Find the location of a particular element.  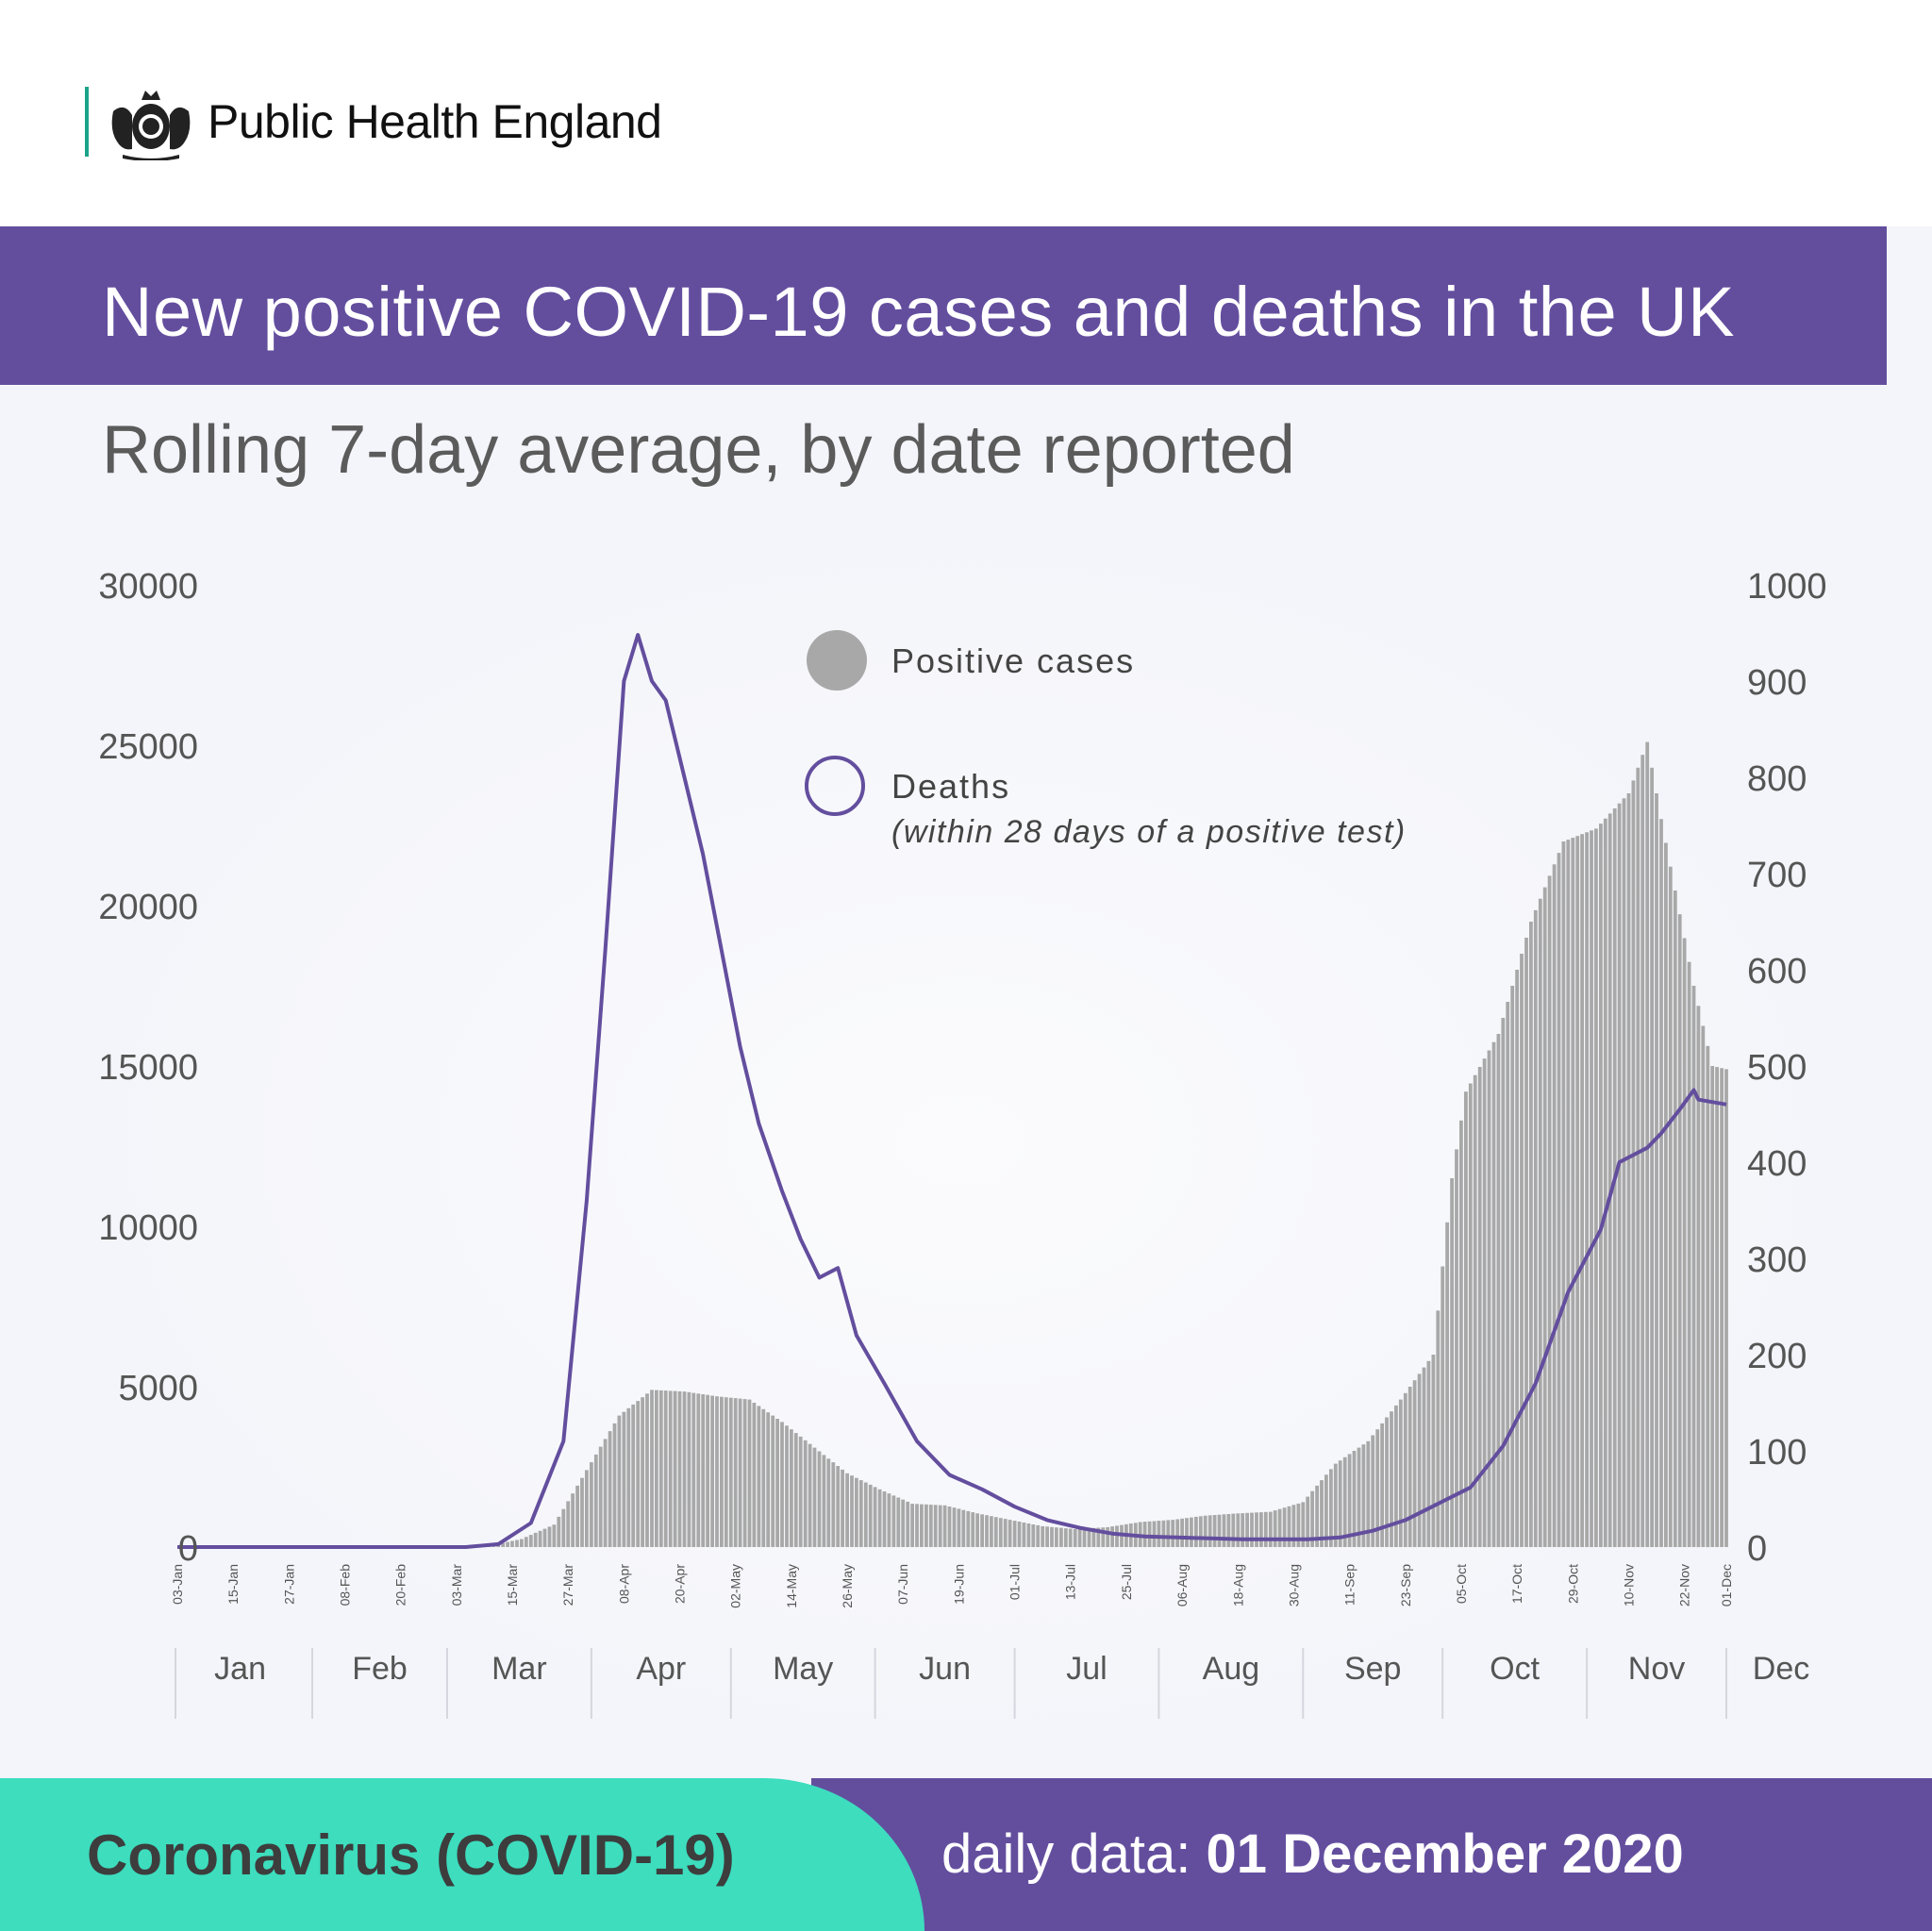

x-tick-label: 07-Jun is located at coordinates (903, 1584).